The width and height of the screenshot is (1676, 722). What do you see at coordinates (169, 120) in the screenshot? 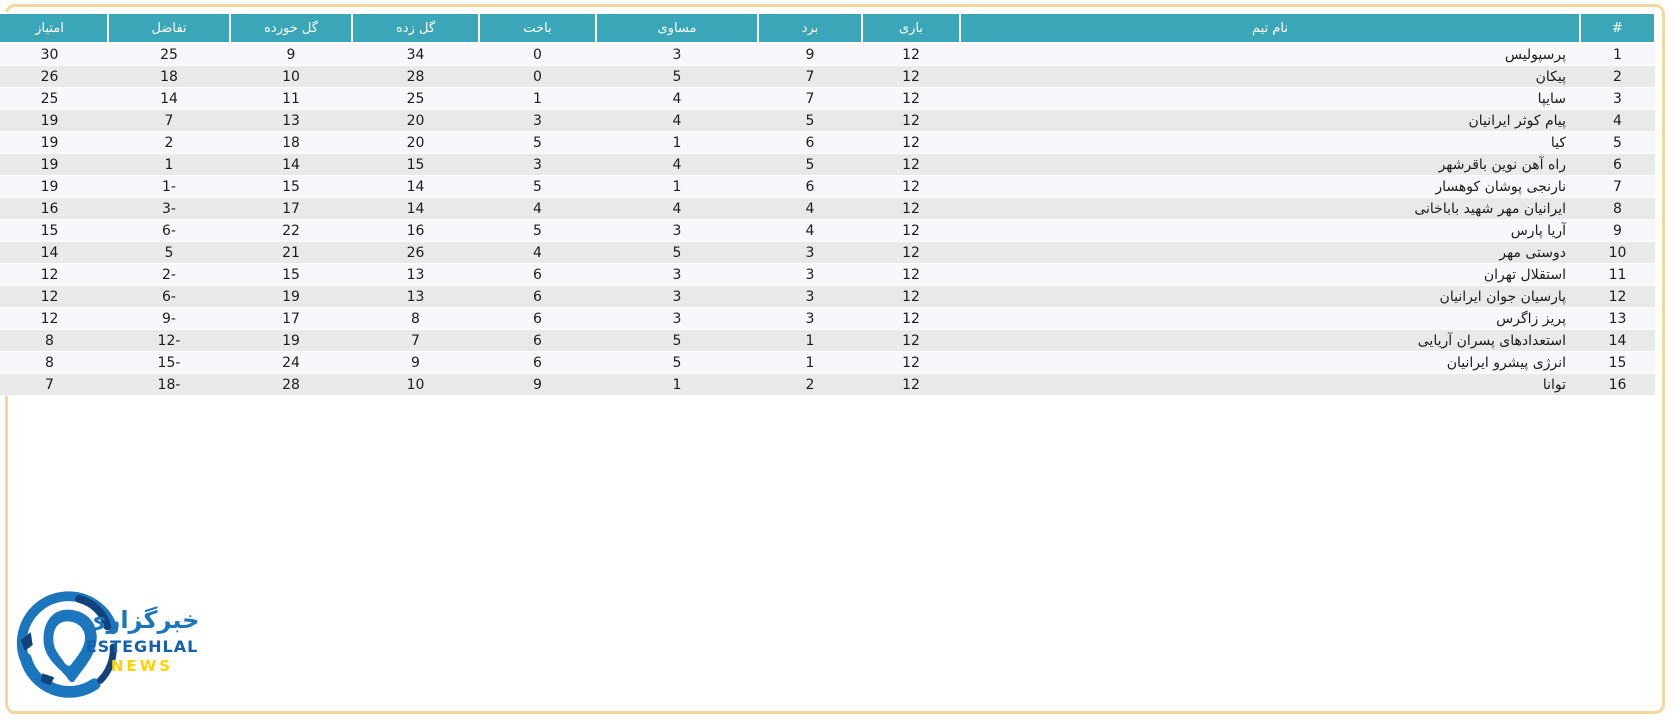
I see `cell-gd: 7` at bounding box center [169, 120].